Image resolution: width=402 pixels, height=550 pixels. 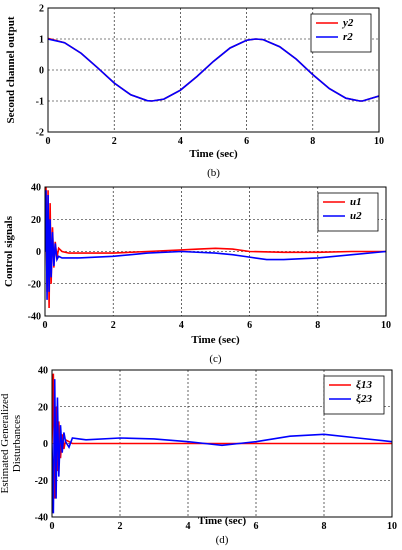 I want to click on panel-caption: (d), so click(x=222, y=540).